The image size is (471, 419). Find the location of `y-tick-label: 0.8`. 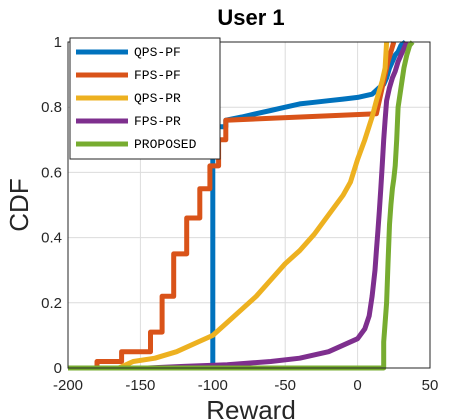

y-tick-label: 0.8 is located at coordinates (51, 107).